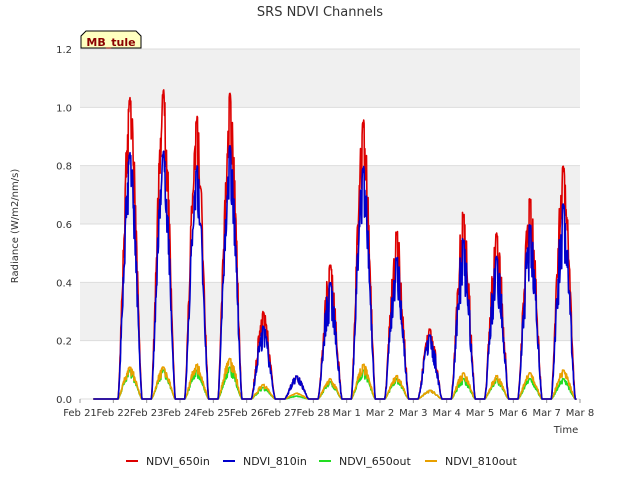 Image resolution: width=640 pixels, height=480 pixels. What do you see at coordinates (380, 413) in the screenshot?
I see `x-tick-label: Mar 2` at bounding box center [380, 413].